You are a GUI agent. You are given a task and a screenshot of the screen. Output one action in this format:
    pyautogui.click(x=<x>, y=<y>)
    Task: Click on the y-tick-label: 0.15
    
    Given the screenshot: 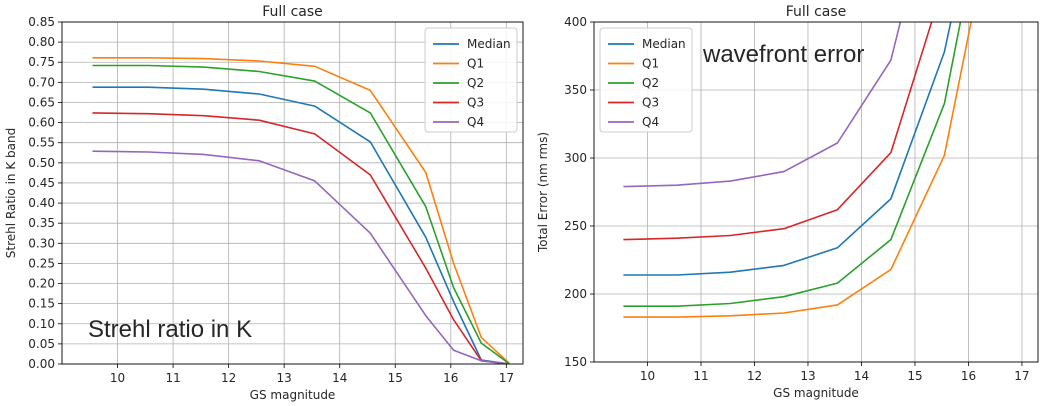 What is the action you would take?
    pyautogui.click(x=41, y=304)
    